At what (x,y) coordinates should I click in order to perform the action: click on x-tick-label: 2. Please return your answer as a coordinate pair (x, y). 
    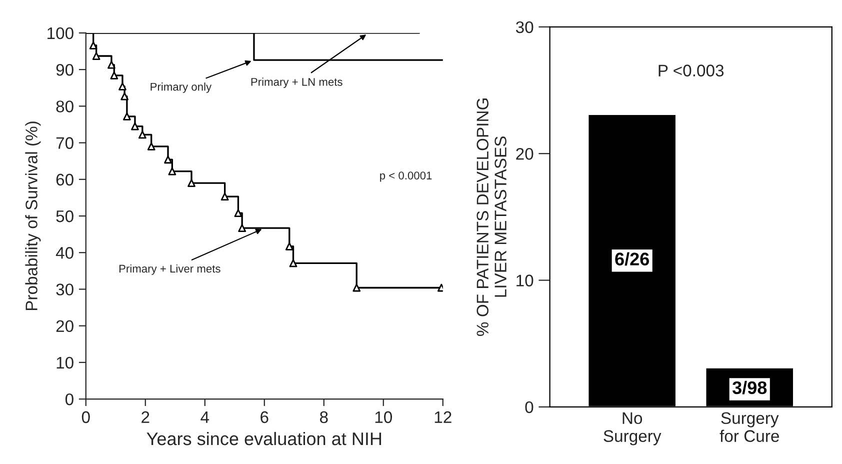
    Looking at the image, I should click on (146, 417).